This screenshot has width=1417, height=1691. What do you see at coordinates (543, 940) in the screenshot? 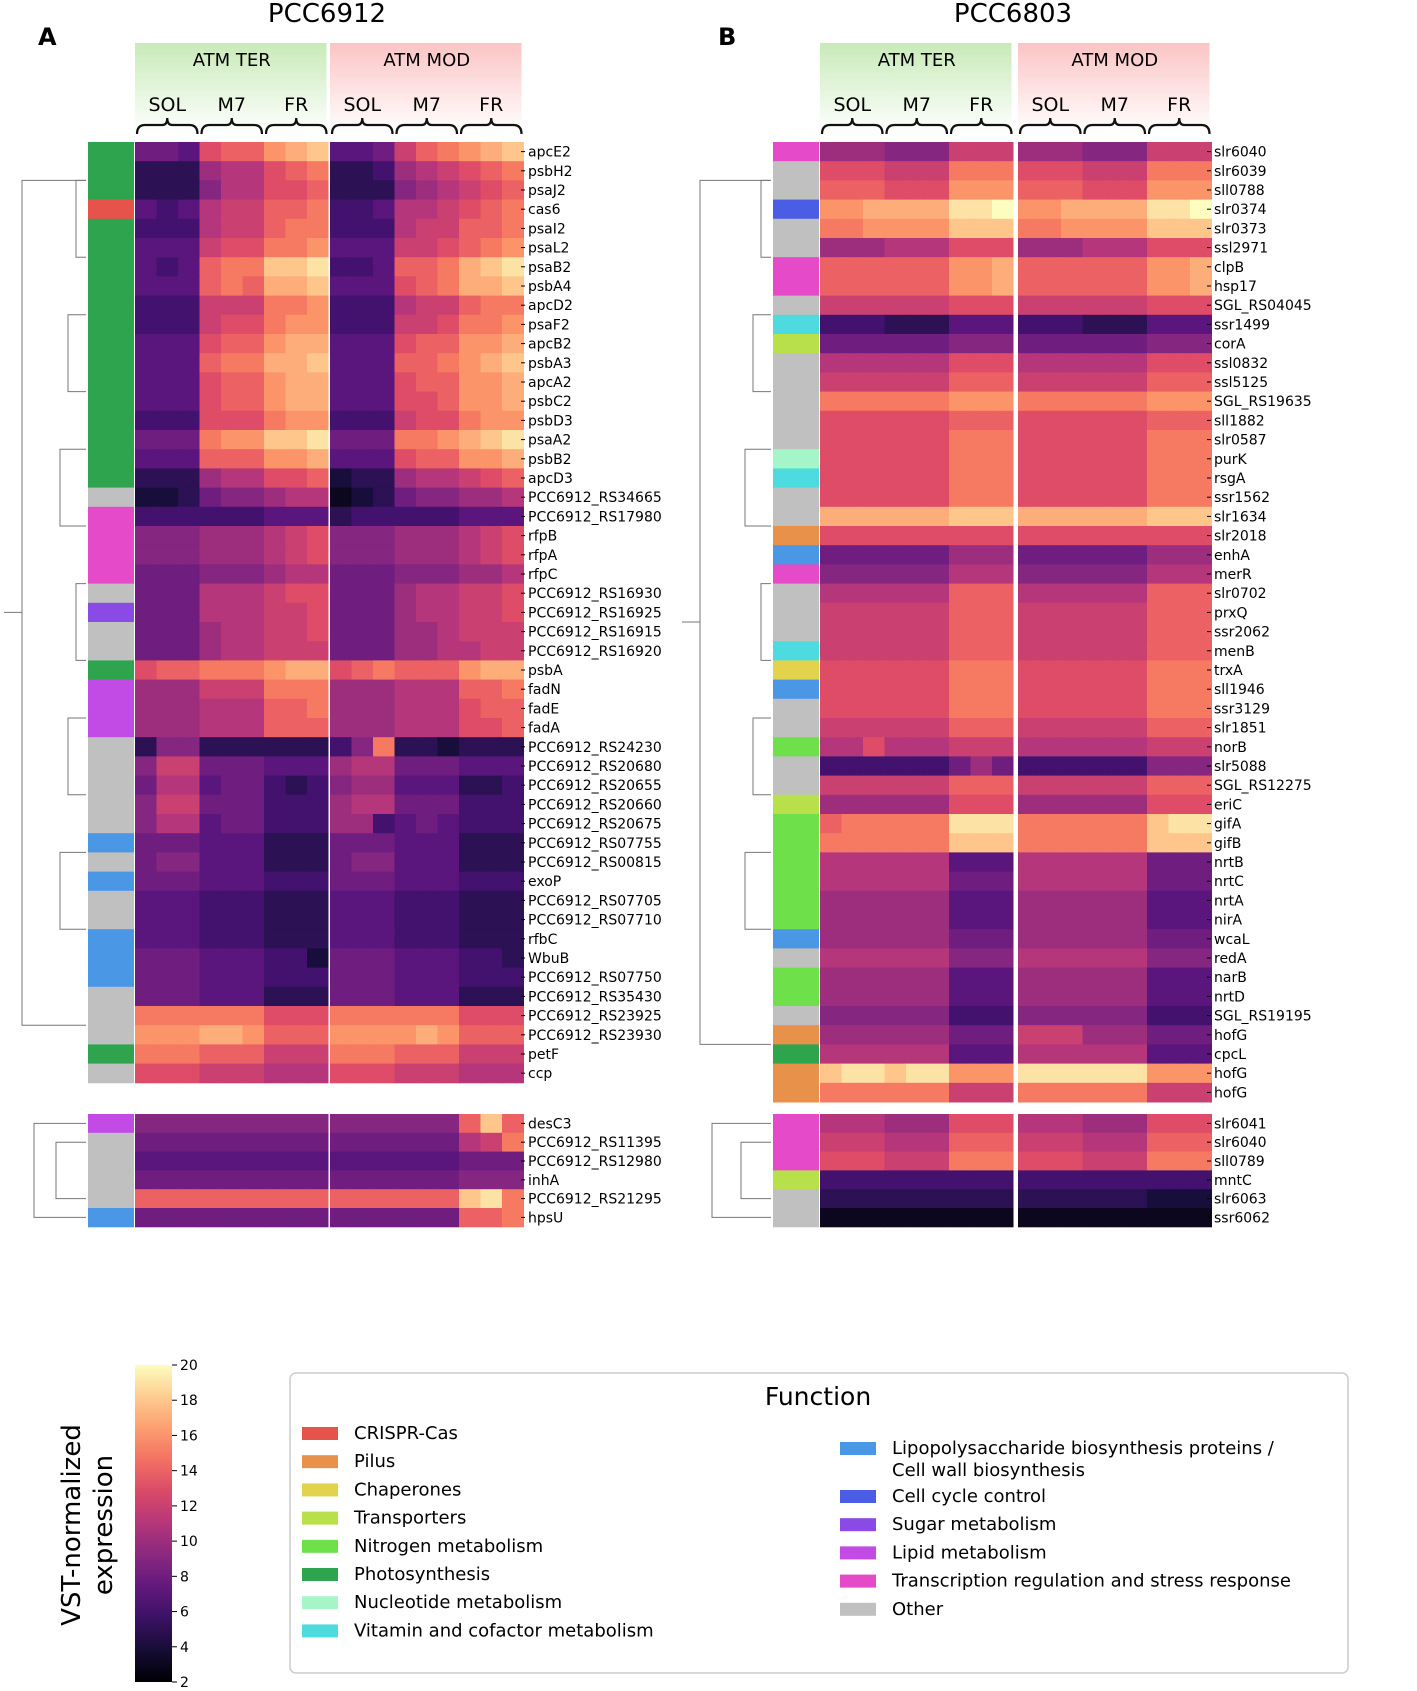
I see `gene-label: rfbC` at bounding box center [543, 940].